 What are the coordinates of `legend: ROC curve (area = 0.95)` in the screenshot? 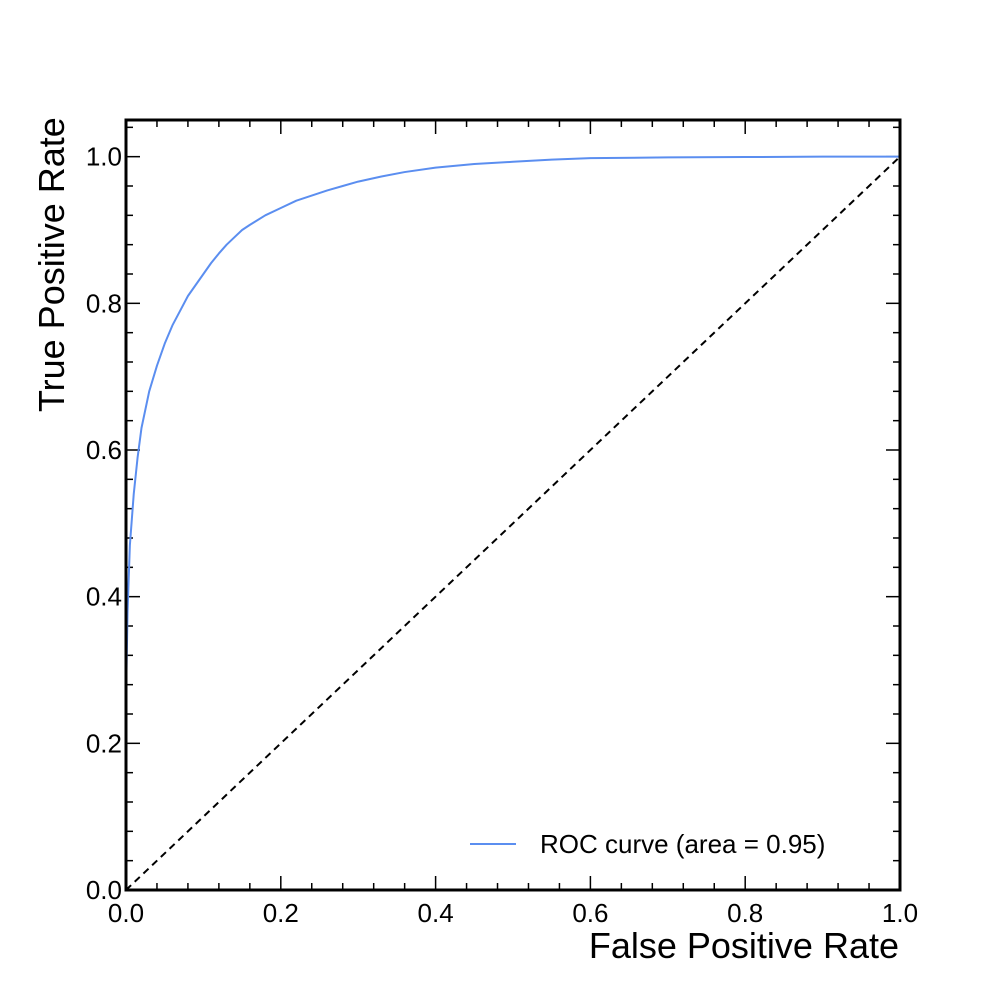 It's located at (647, 844).